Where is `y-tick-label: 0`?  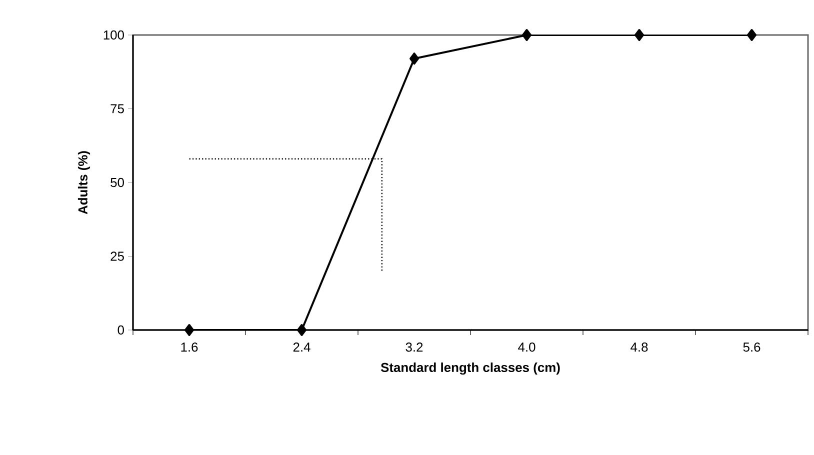
y-tick-label: 0 is located at coordinates (121, 330).